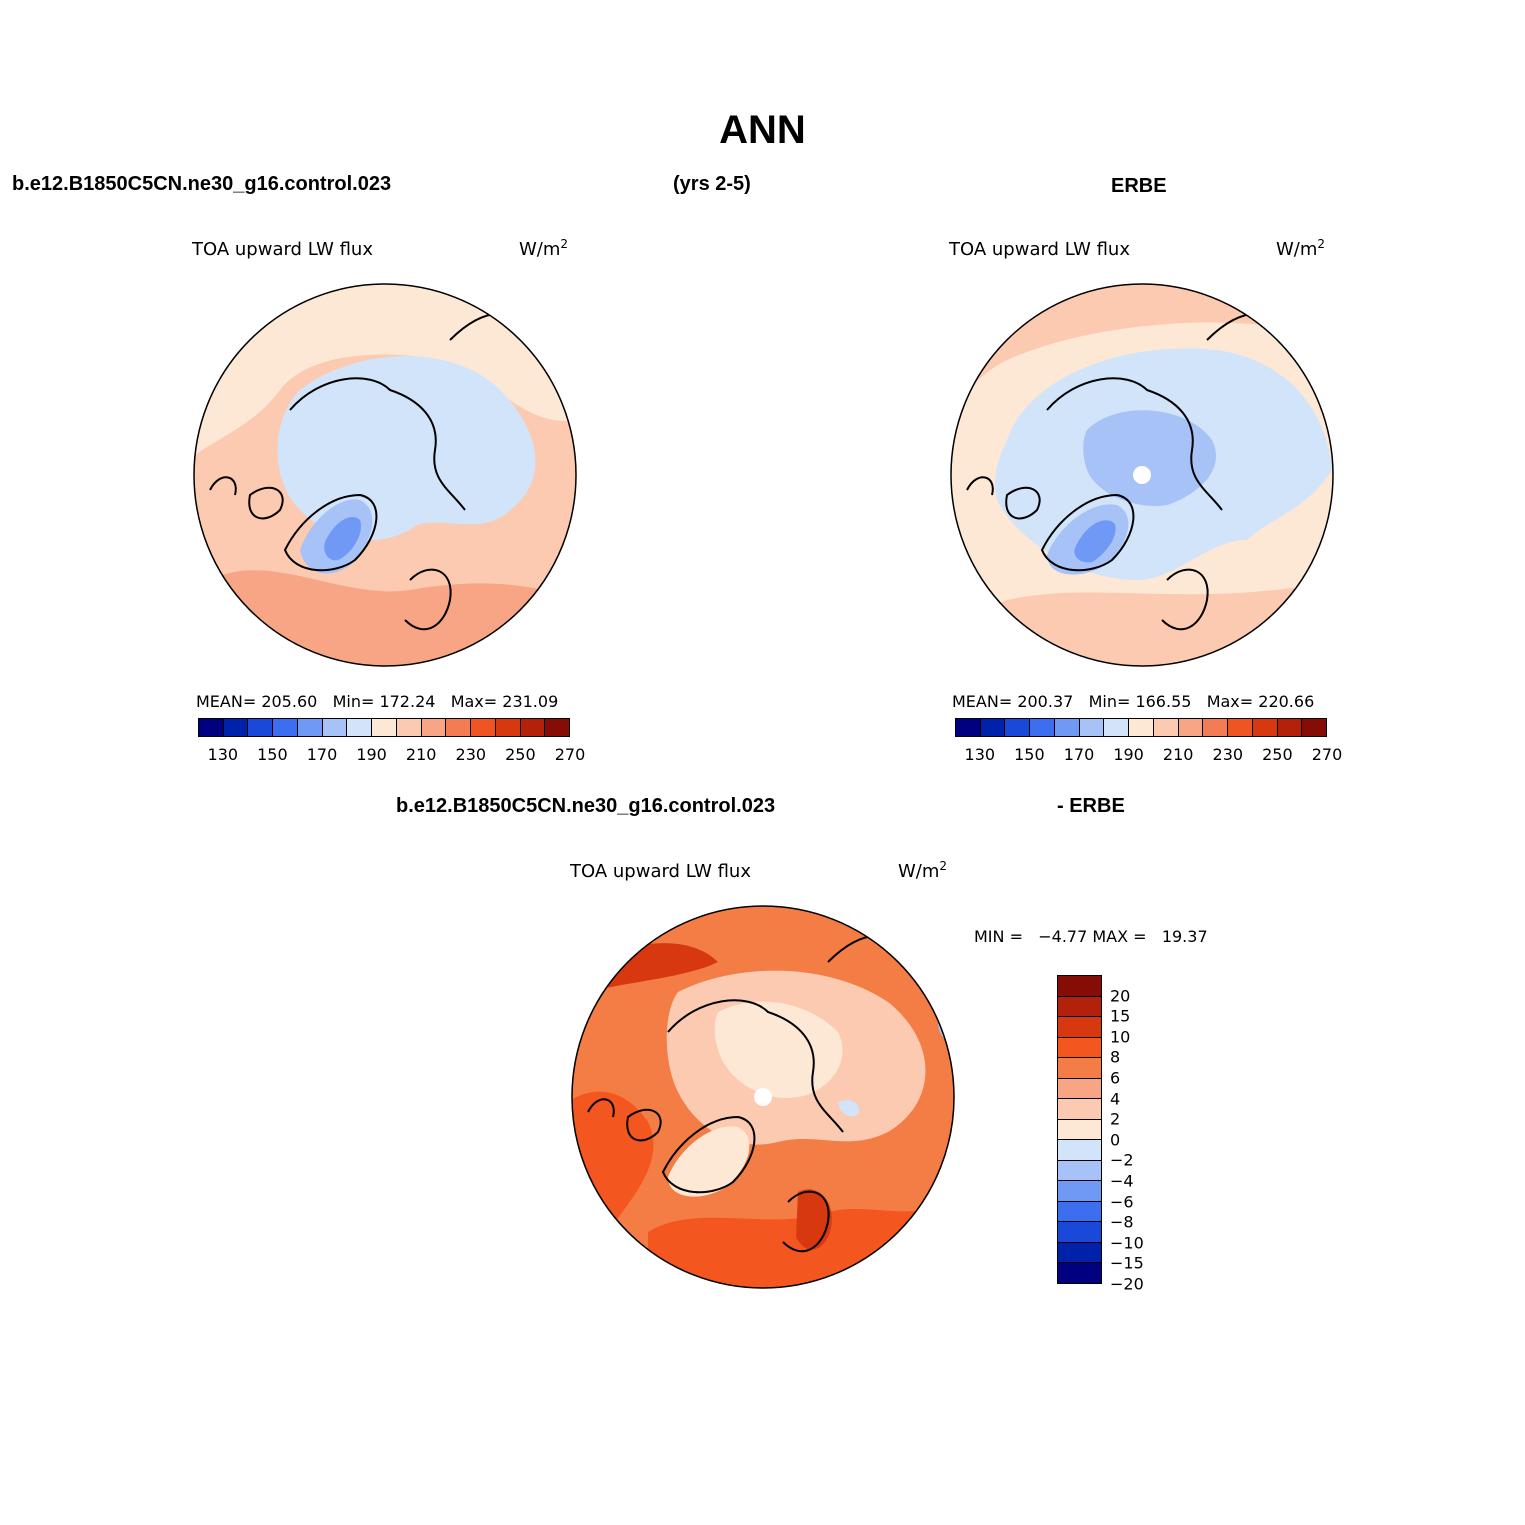  Describe the element at coordinates (1127, 1243) in the screenshot. I see `colorbar-tick-label: −10` at that location.